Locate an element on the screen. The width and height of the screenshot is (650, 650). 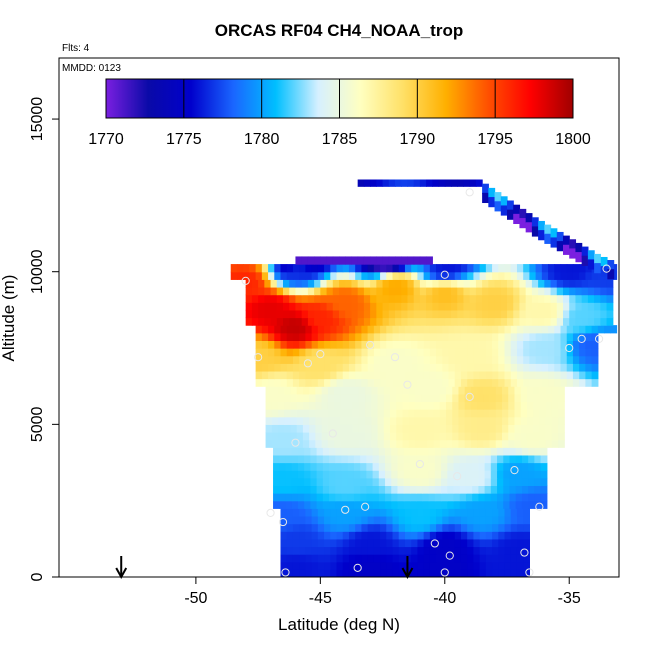
y-tick-label: 15000 is located at coordinates (37, 119).